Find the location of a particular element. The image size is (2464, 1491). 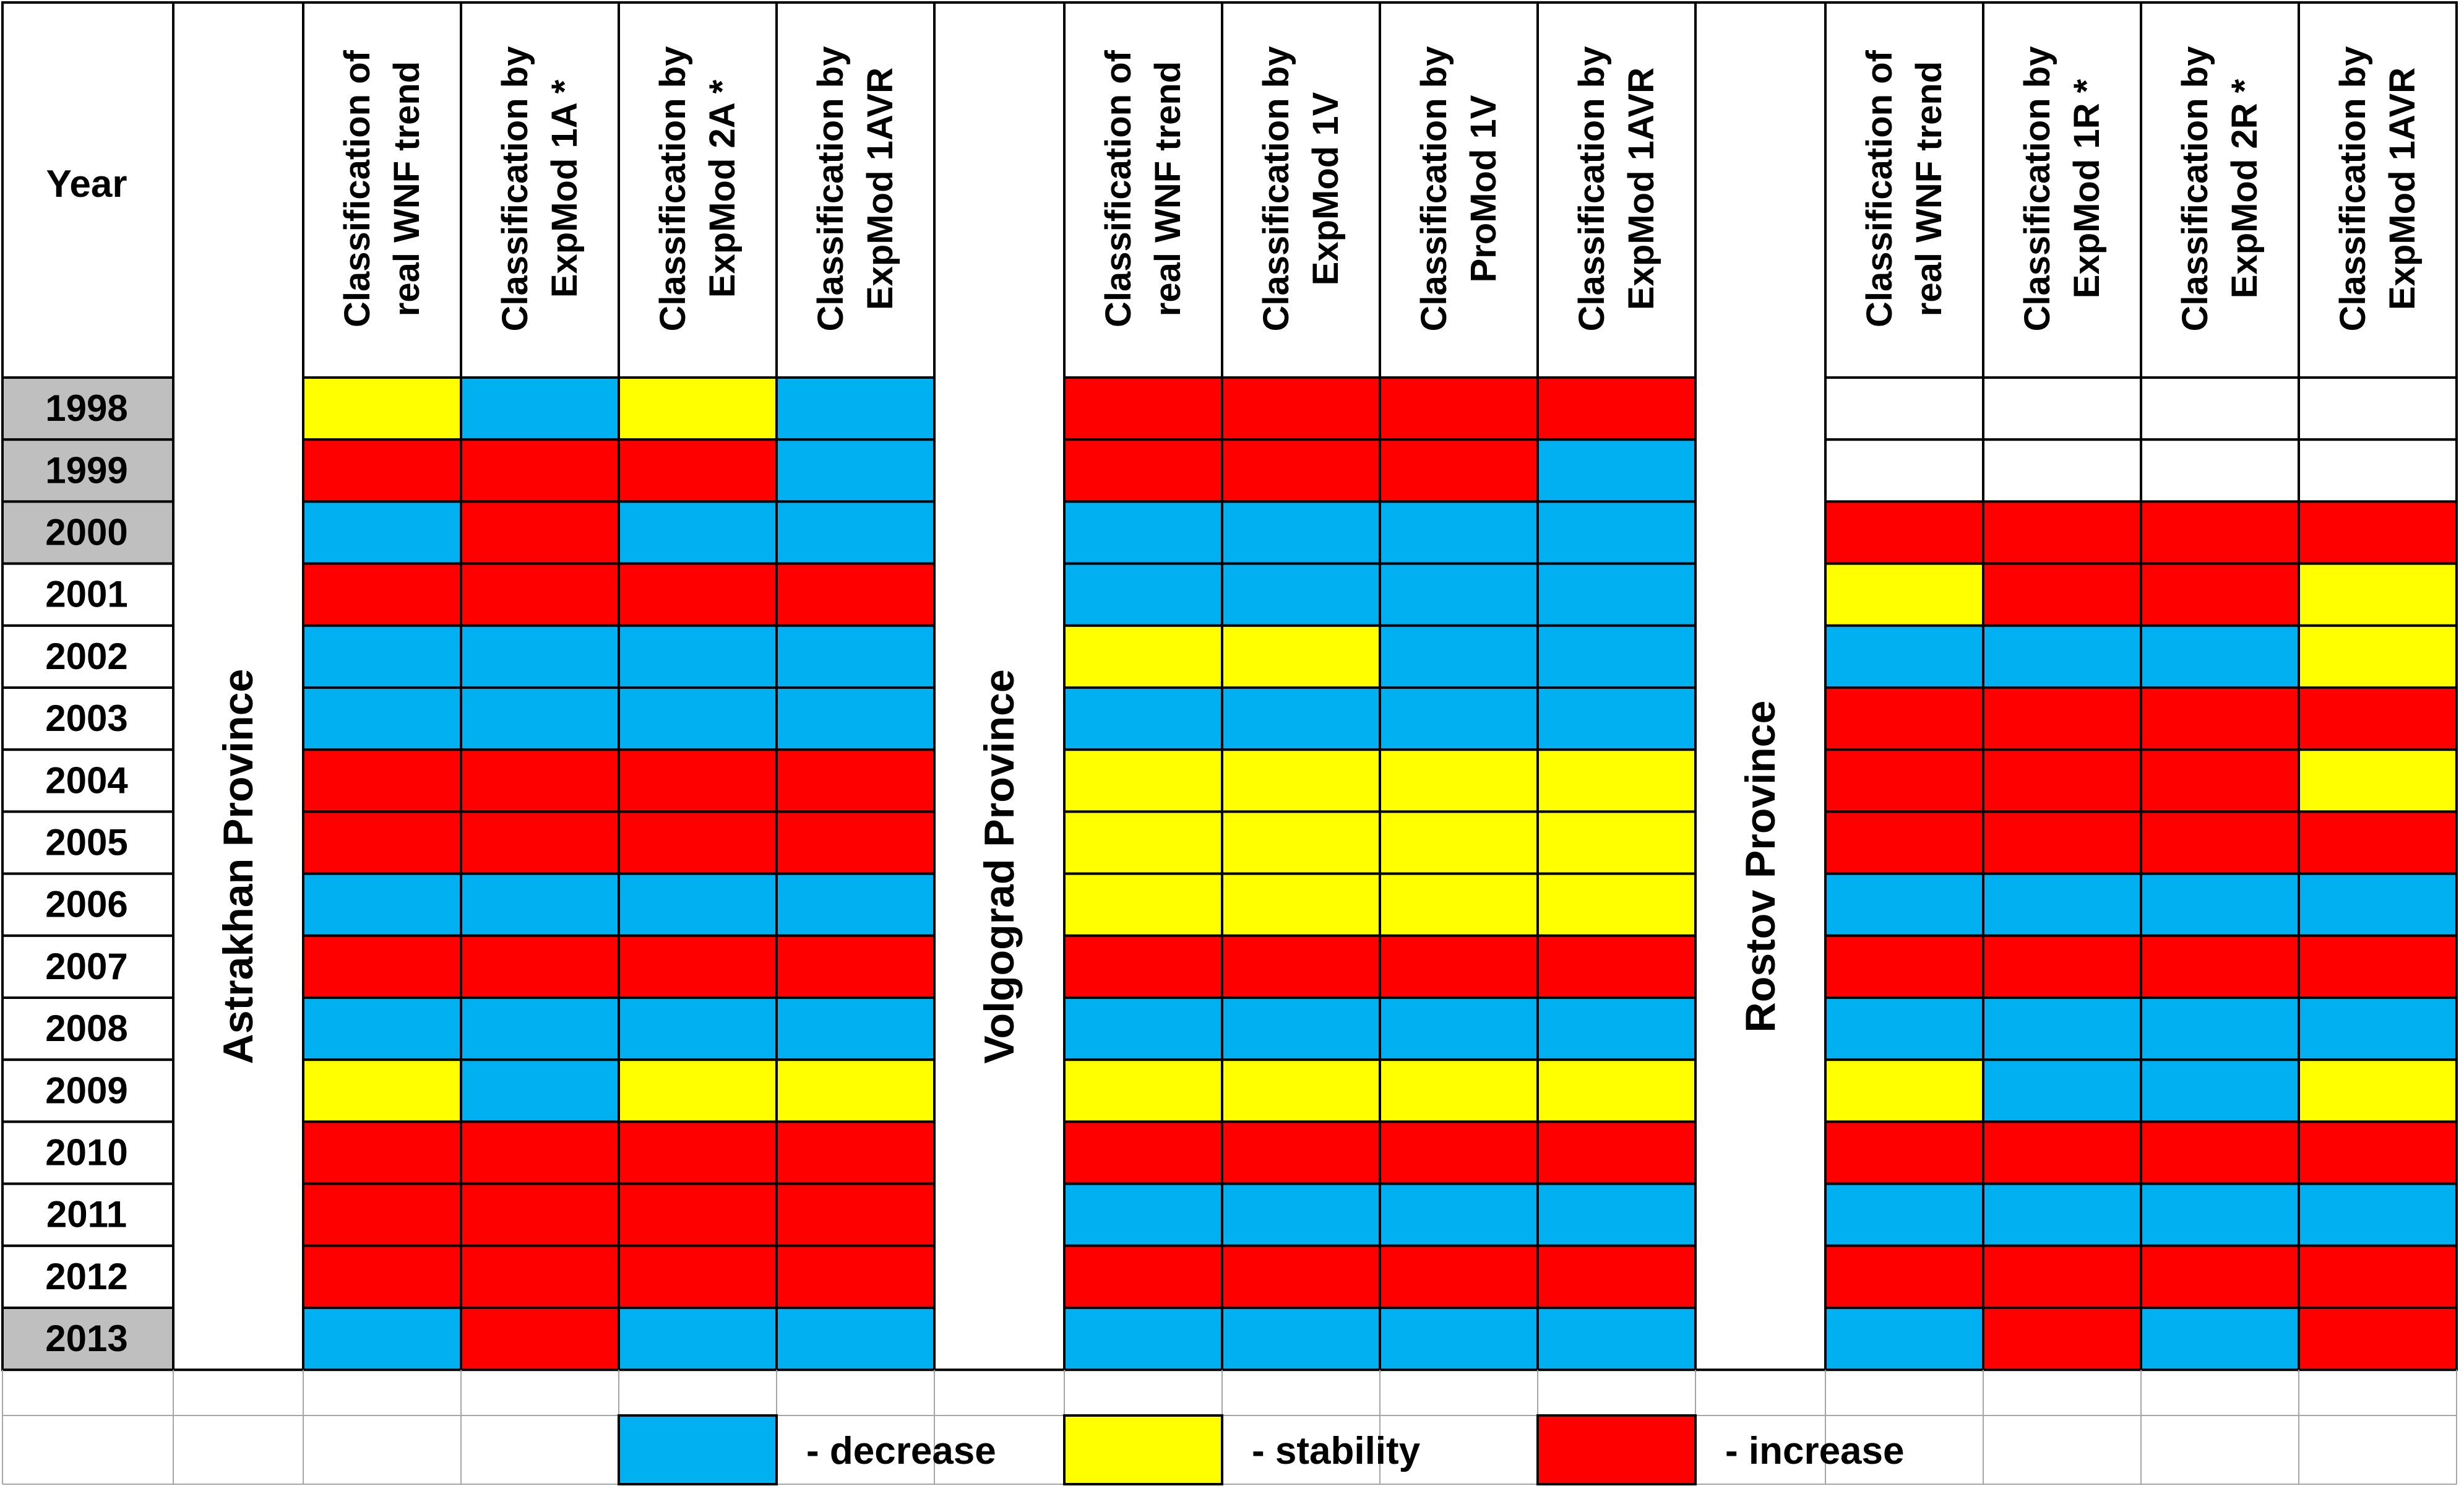

legend-swatch-stability is located at coordinates (1143, 1449).